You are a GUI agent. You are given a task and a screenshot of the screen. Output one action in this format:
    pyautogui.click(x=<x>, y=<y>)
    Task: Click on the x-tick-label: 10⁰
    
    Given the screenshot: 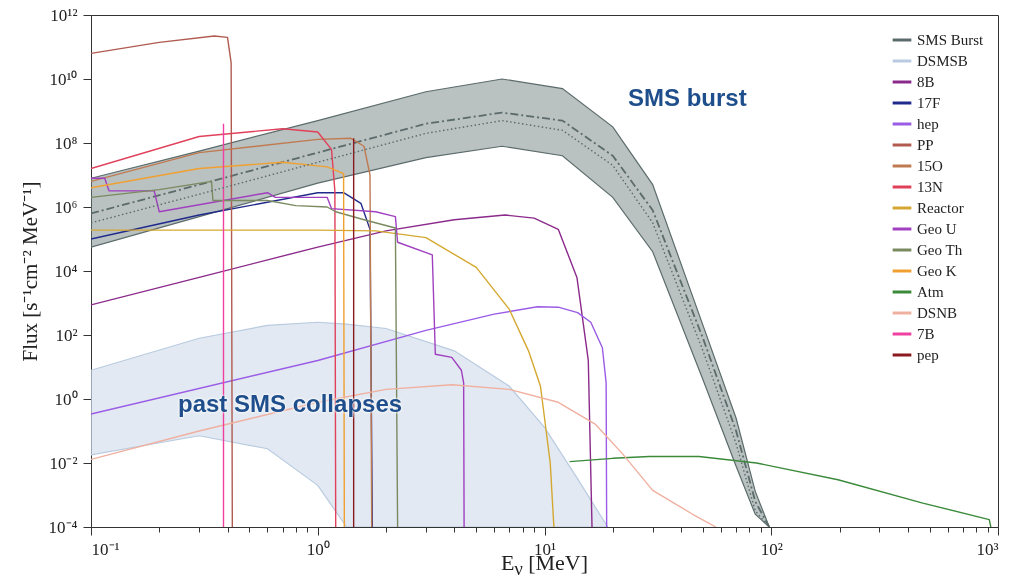 What is the action you would take?
    pyautogui.click(x=318, y=549)
    